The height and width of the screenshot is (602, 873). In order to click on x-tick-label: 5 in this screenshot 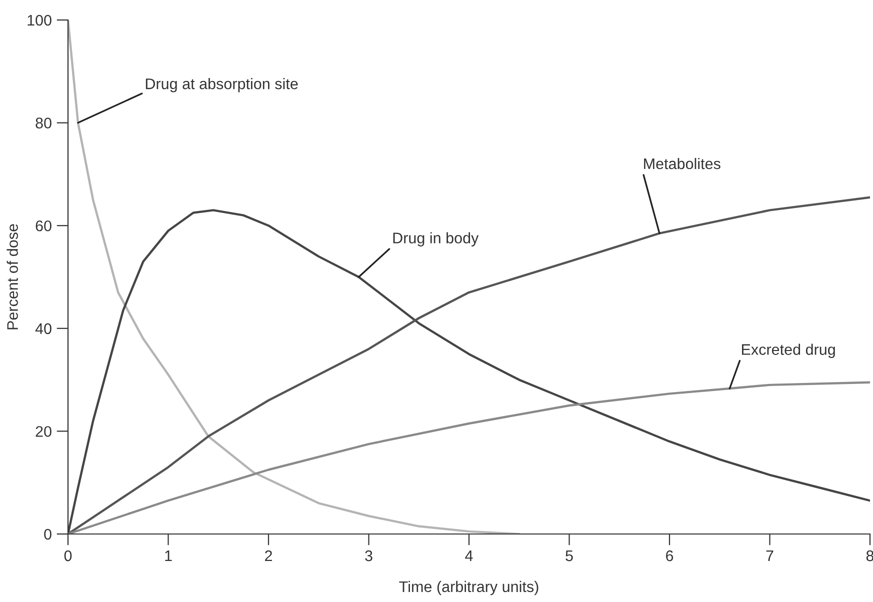, I will do `click(569, 556)`.